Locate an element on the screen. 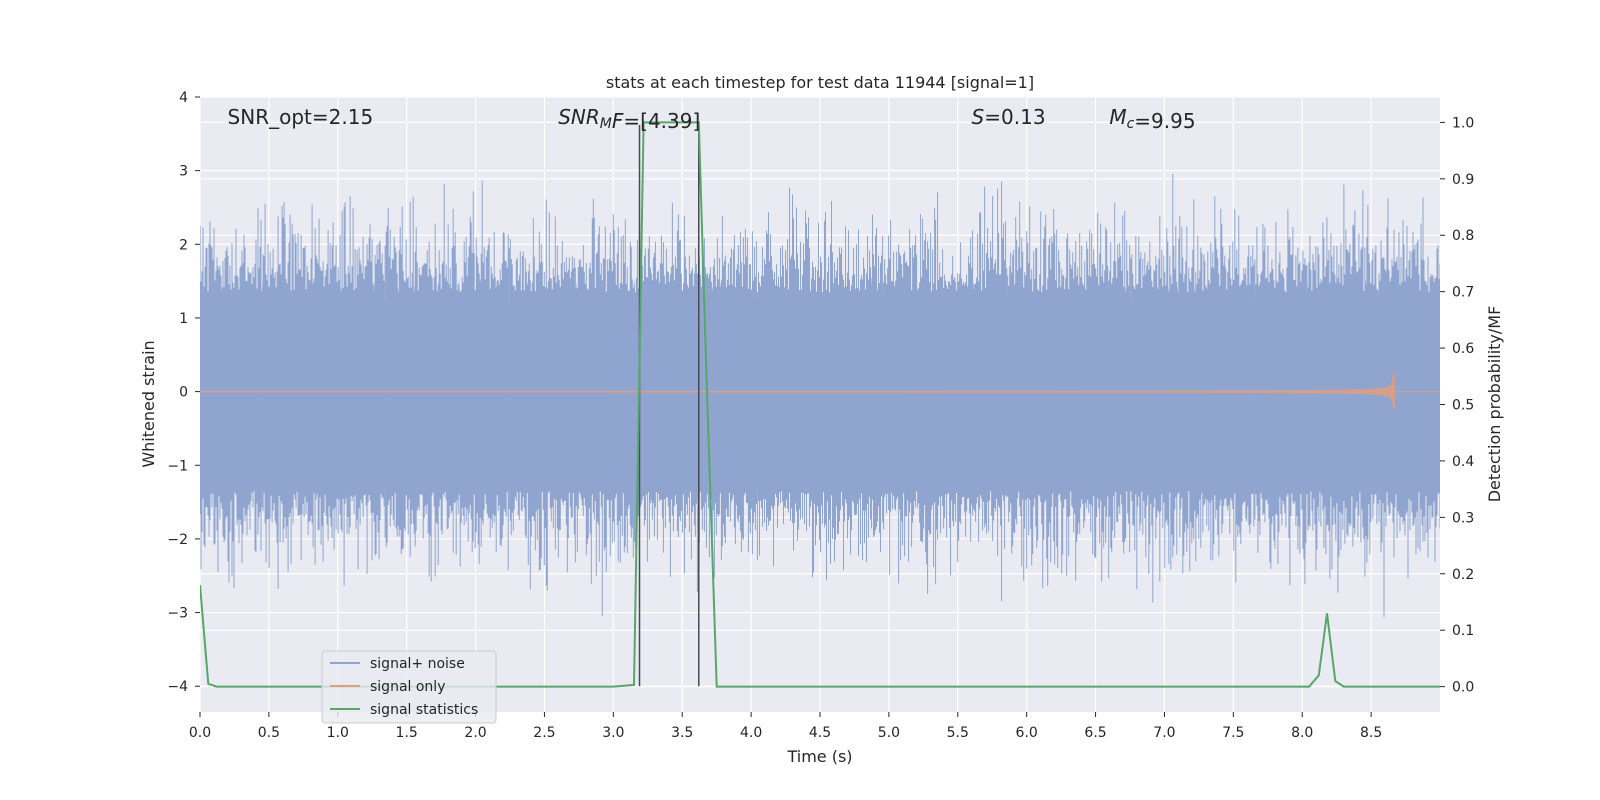  x-tick-label: 8.5 is located at coordinates (1371, 733).